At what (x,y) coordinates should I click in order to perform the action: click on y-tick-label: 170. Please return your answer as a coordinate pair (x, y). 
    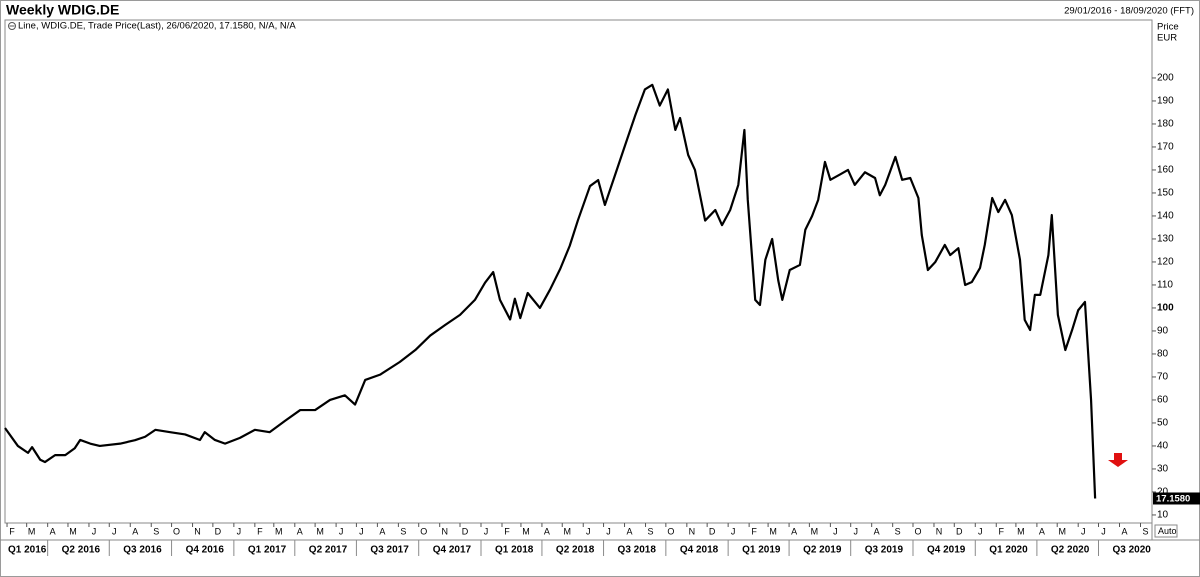
    Looking at the image, I should click on (1165, 147).